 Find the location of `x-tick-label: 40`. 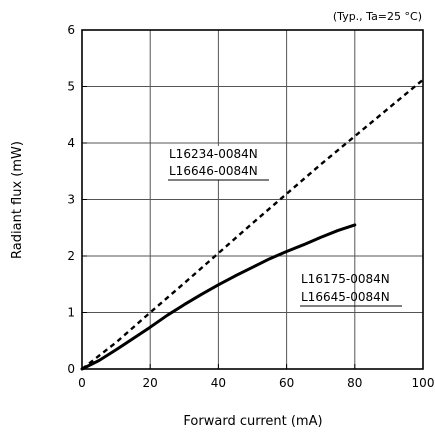

x-tick-label: 40 is located at coordinates (218, 383).